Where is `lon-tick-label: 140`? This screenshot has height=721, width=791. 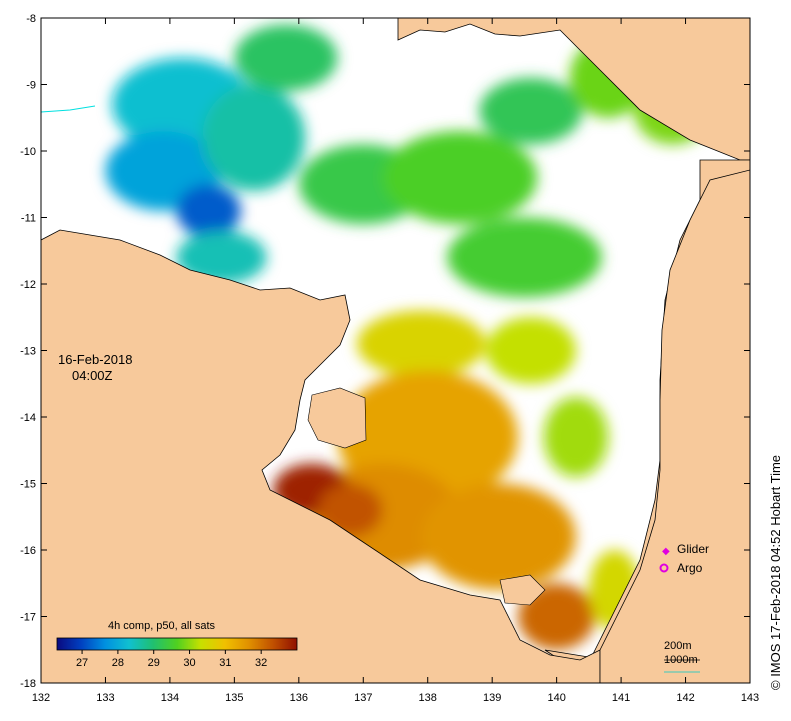
lon-tick-label: 140 is located at coordinates (556, 698).